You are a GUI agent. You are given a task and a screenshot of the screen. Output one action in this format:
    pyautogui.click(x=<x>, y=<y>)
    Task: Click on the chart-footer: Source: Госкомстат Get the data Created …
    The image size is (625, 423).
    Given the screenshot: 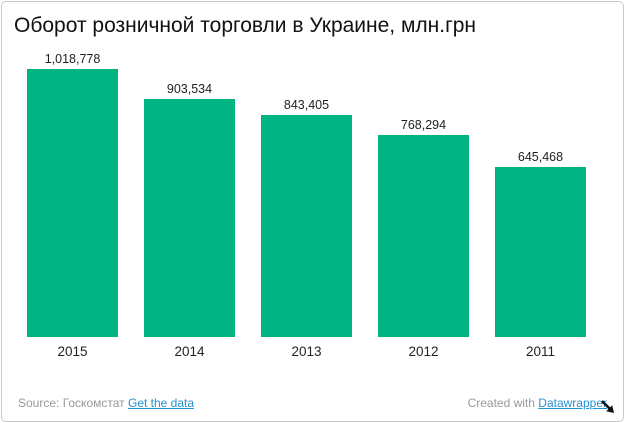 What is the action you would take?
    pyautogui.click(x=312, y=403)
    